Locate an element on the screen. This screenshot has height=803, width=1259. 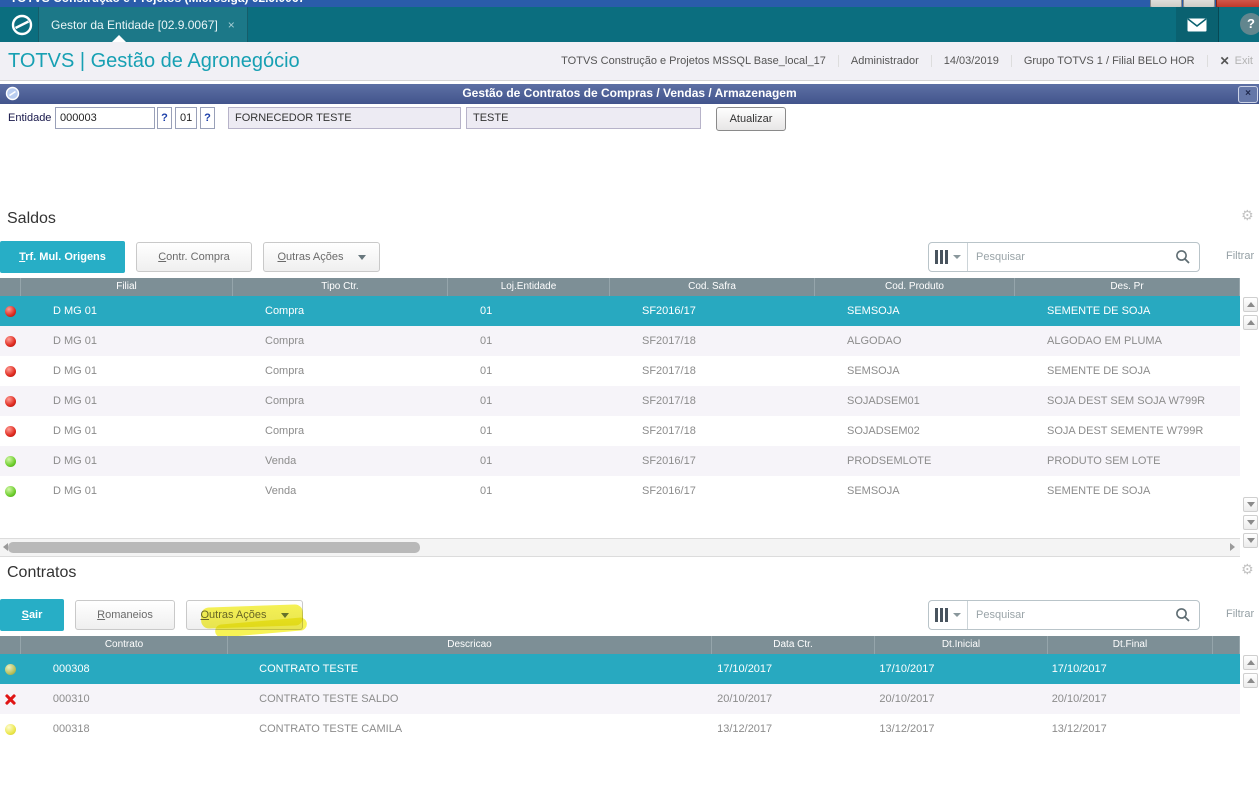
table-cell: 13/12/2017 is located at coordinates (907, 729).